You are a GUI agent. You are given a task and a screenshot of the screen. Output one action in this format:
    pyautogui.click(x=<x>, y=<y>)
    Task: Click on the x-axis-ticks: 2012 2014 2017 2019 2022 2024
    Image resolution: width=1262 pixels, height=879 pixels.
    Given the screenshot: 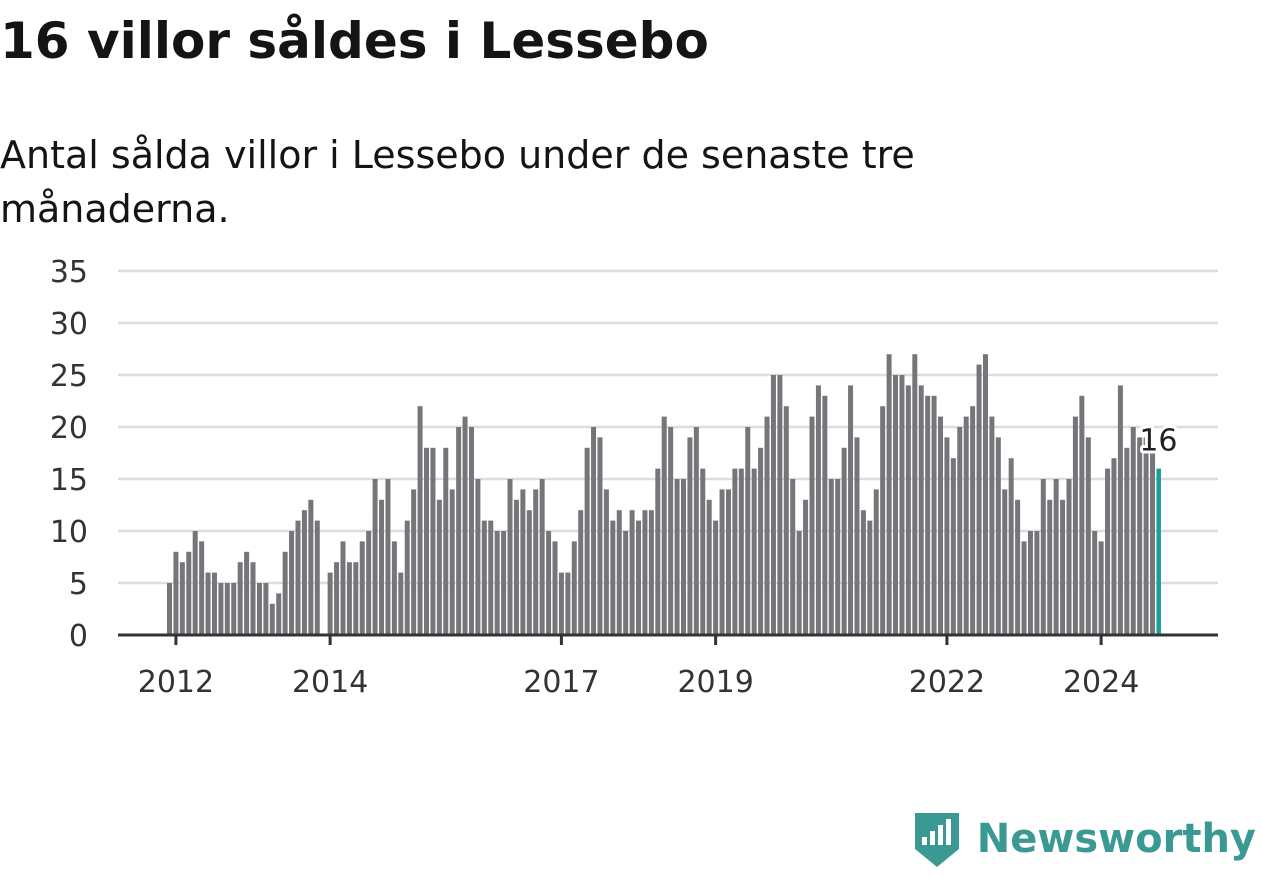 What is the action you would take?
    pyautogui.click(x=638, y=667)
    